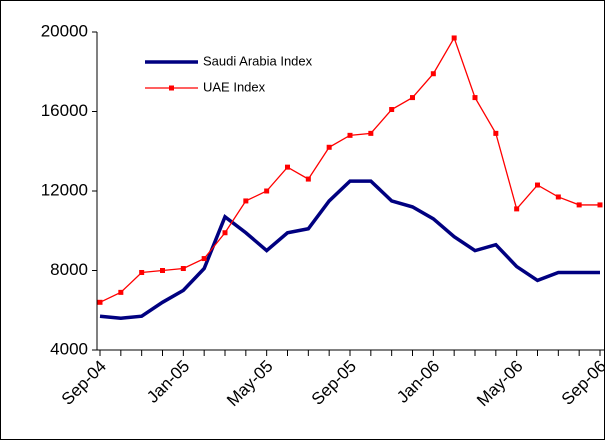 The height and width of the screenshot is (440, 605). What do you see at coordinates (69, 348) in the screenshot?
I see `y-tick-label: 4000` at bounding box center [69, 348].